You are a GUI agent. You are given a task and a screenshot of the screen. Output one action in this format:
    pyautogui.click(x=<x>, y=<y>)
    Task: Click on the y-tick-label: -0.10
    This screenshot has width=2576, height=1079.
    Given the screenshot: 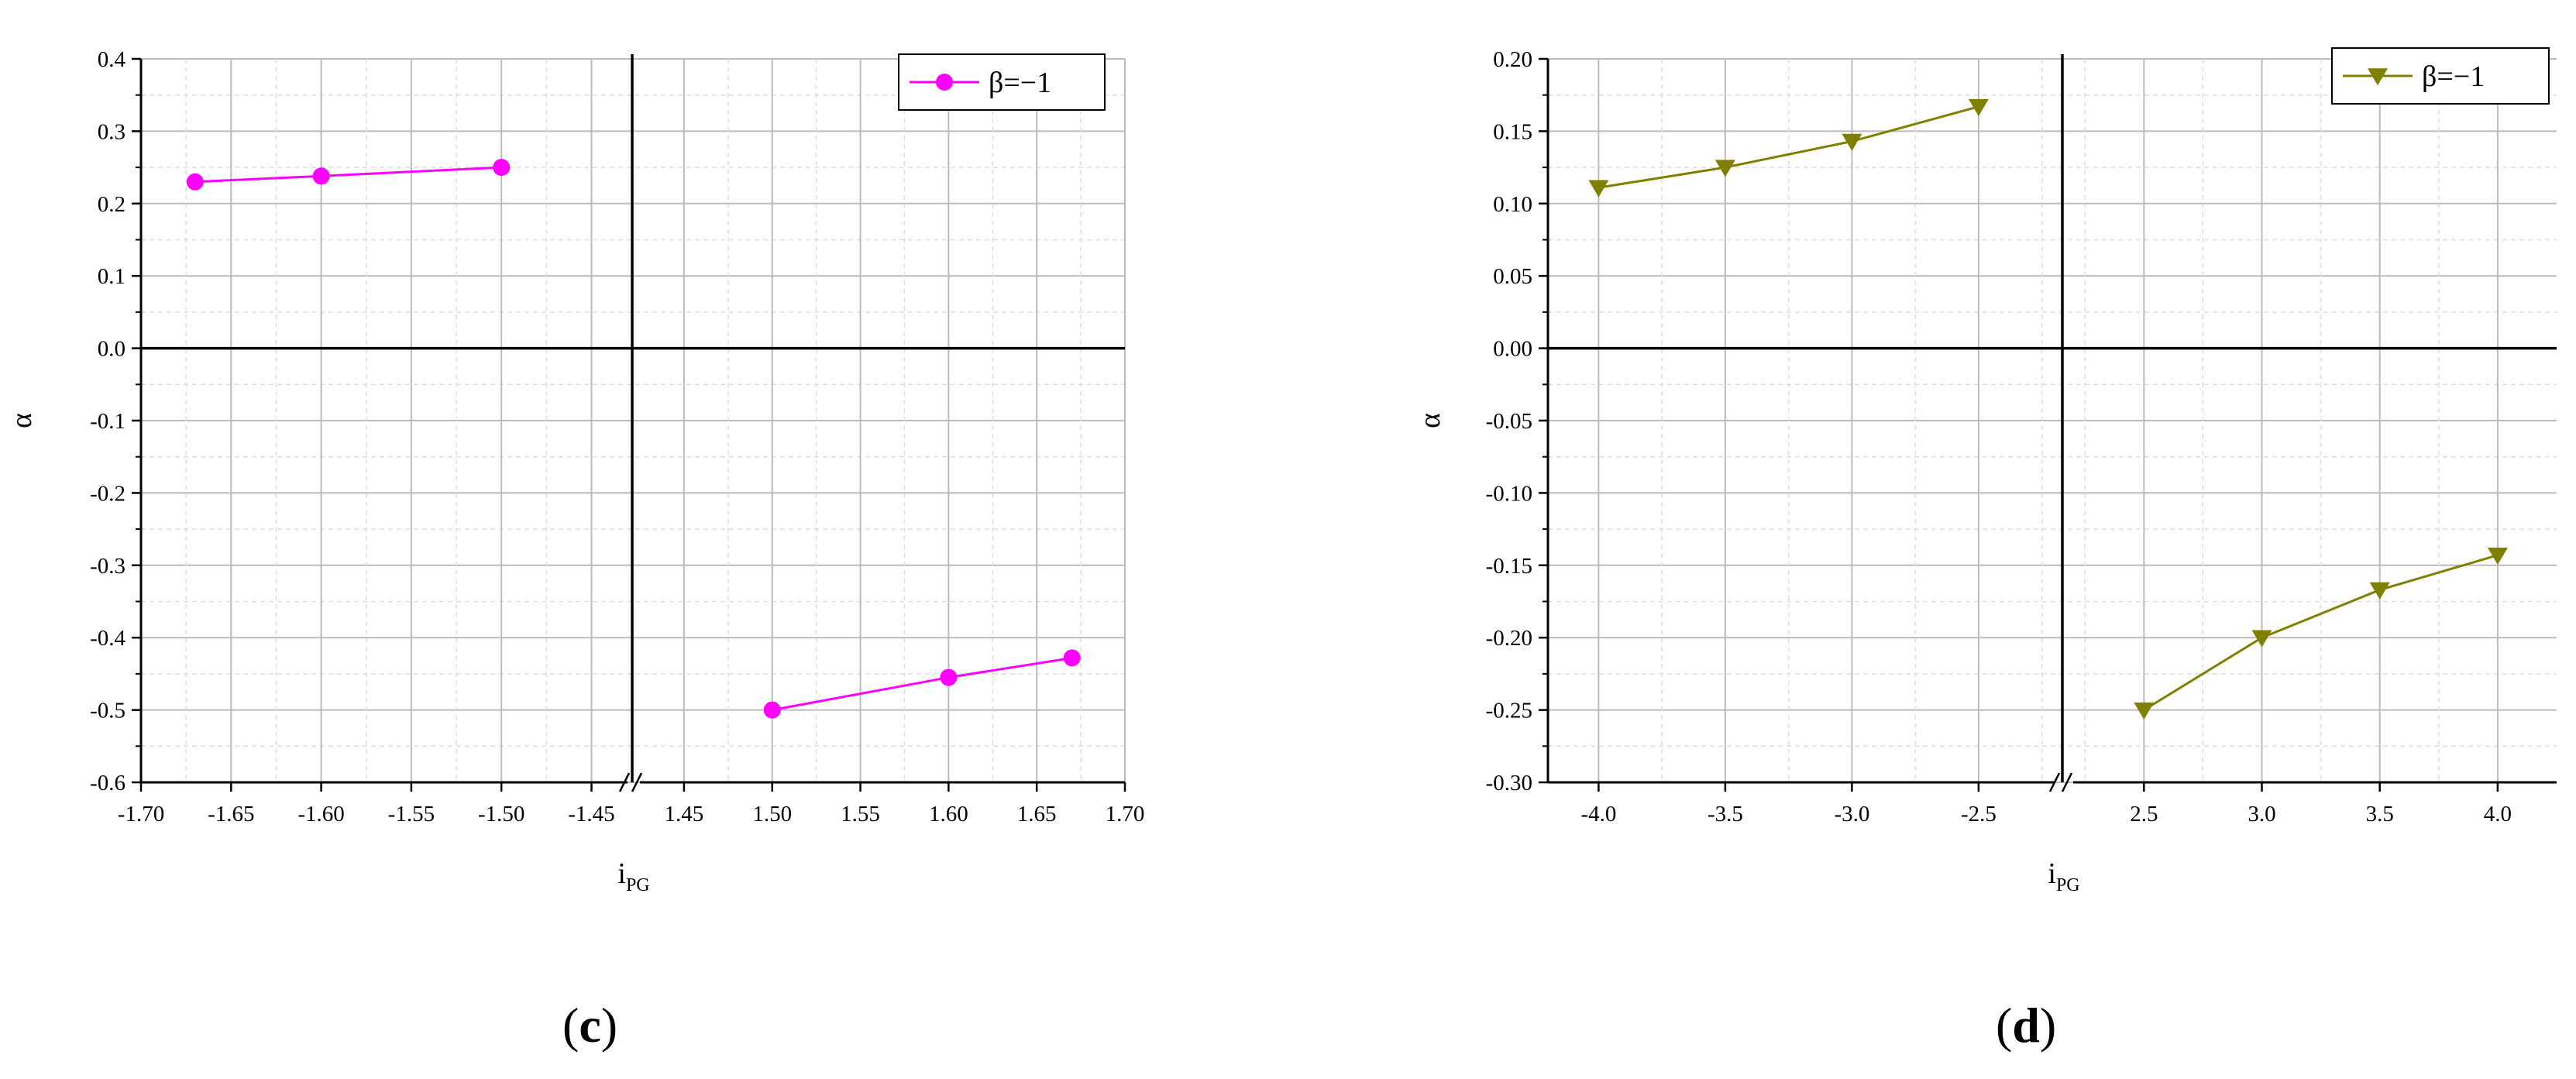 What is the action you would take?
    pyautogui.click(x=1509, y=493)
    